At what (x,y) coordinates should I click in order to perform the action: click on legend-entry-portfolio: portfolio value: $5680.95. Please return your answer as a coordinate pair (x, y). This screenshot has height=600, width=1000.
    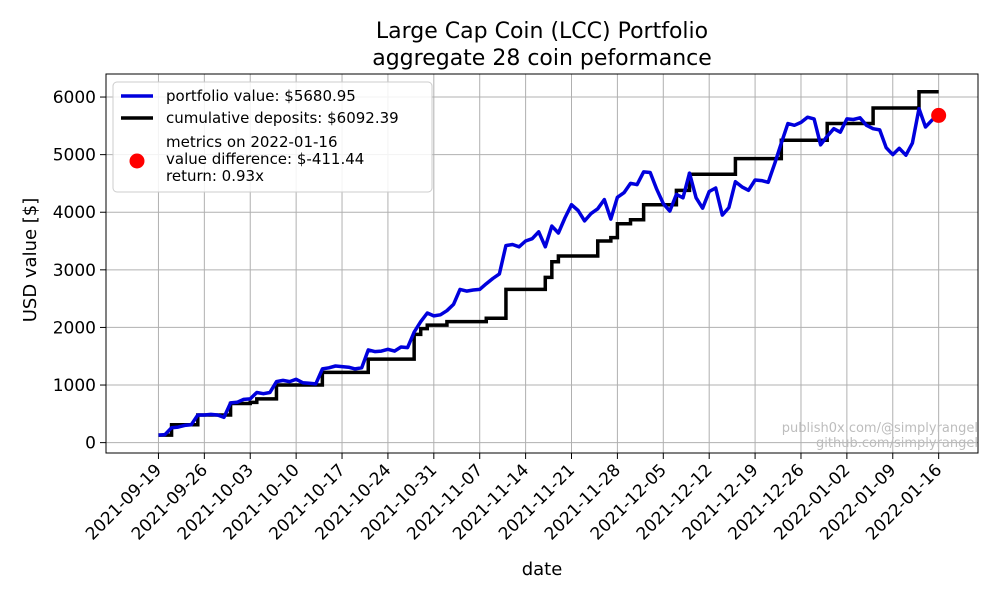
    Looking at the image, I should click on (261, 96).